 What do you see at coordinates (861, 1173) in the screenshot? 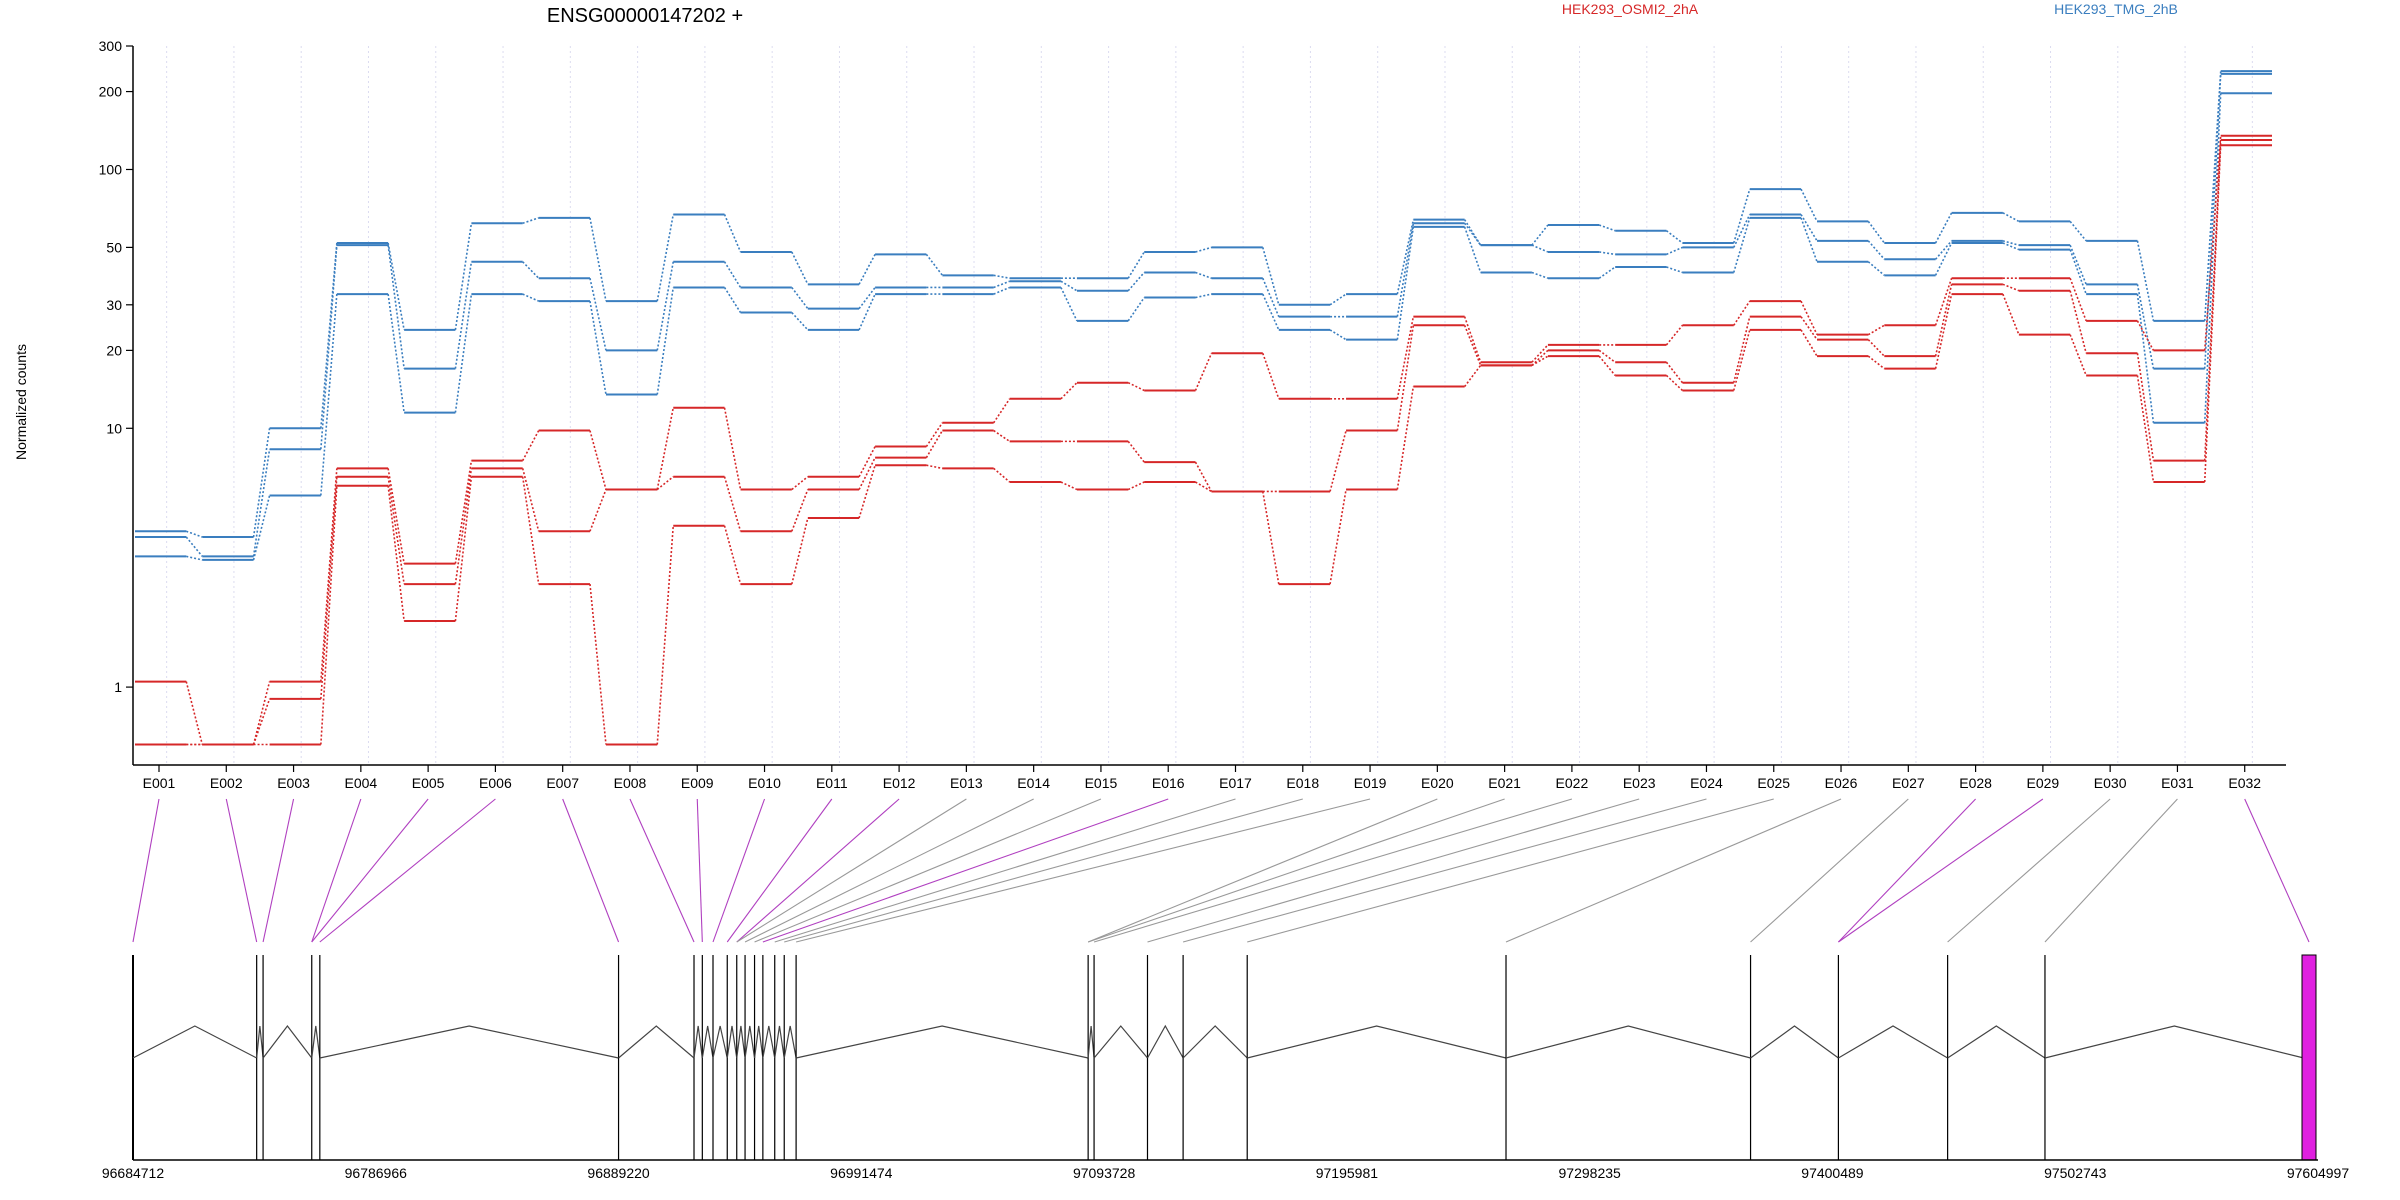
I see `genomic-tick-label: 96991474` at bounding box center [861, 1173].